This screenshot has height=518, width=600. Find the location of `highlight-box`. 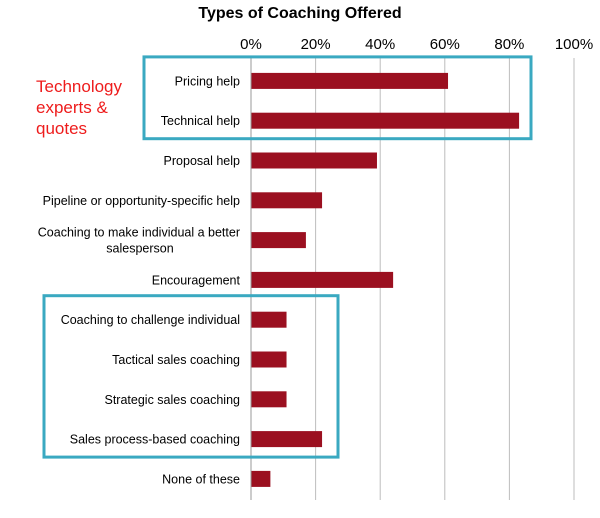

highlight-box is located at coordinates (337, 98).